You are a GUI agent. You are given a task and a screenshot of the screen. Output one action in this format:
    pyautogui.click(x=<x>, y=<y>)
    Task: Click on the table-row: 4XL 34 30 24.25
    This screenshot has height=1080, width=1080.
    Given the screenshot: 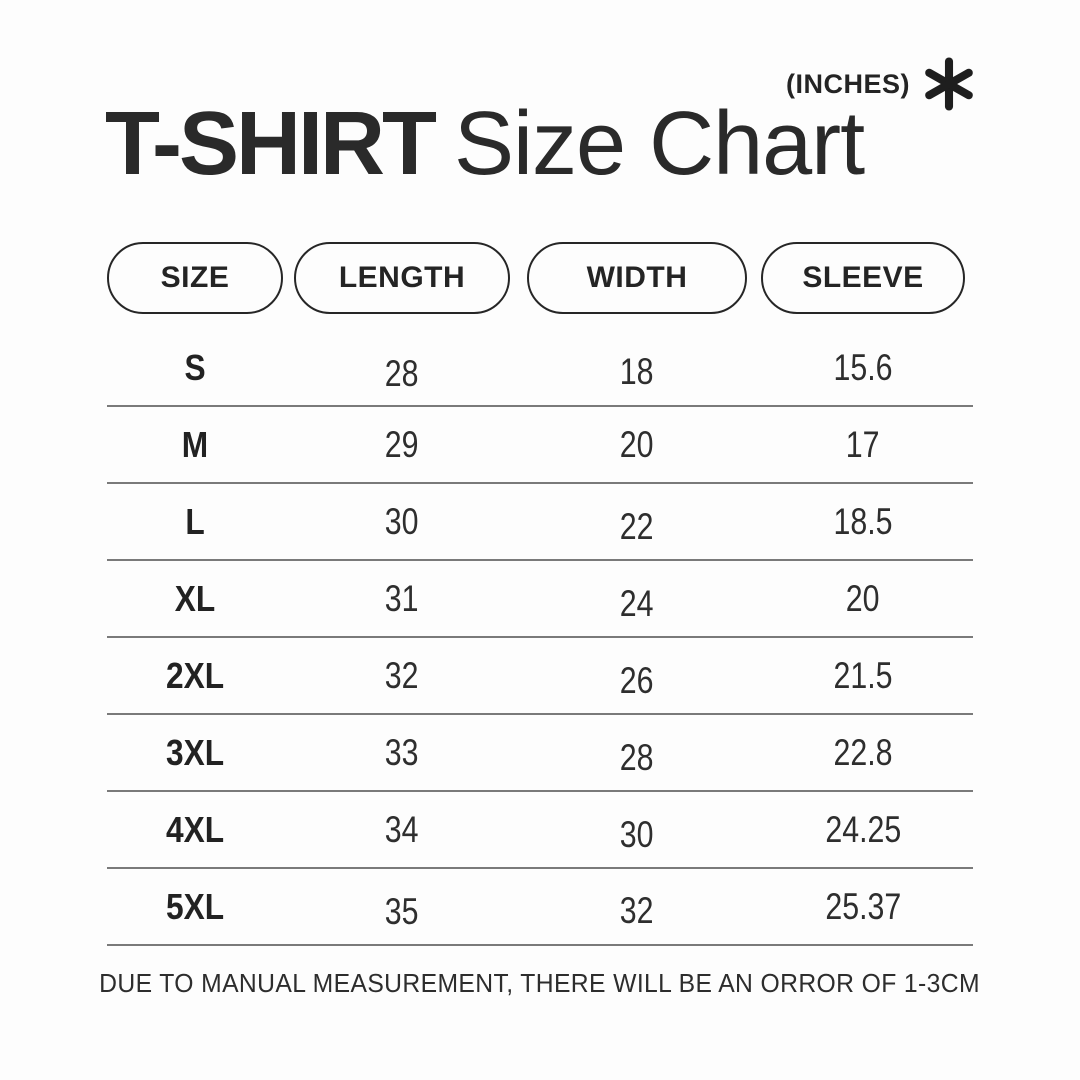 What is the action you would take?
    pyautogui.click(x=540, y=830)
    